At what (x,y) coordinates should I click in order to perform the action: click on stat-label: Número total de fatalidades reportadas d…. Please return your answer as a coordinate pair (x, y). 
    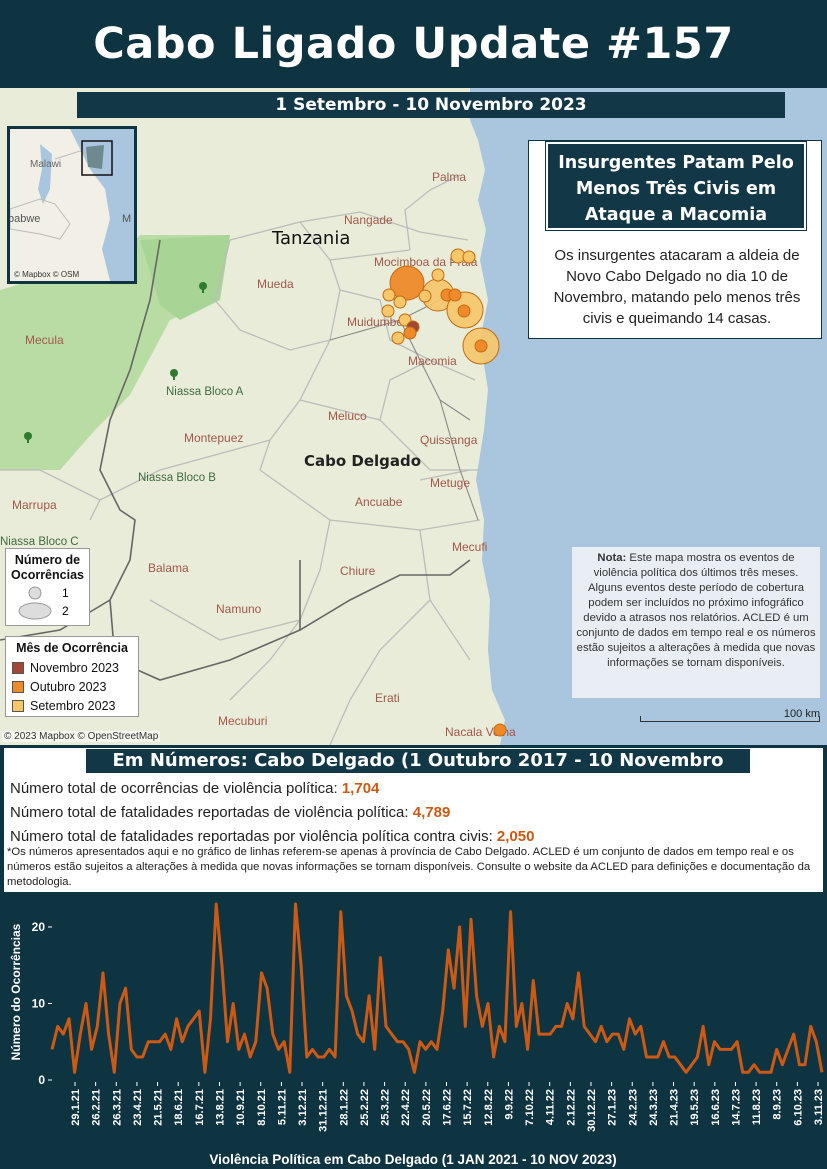
    Looking at the image, I should click on (211, 812).